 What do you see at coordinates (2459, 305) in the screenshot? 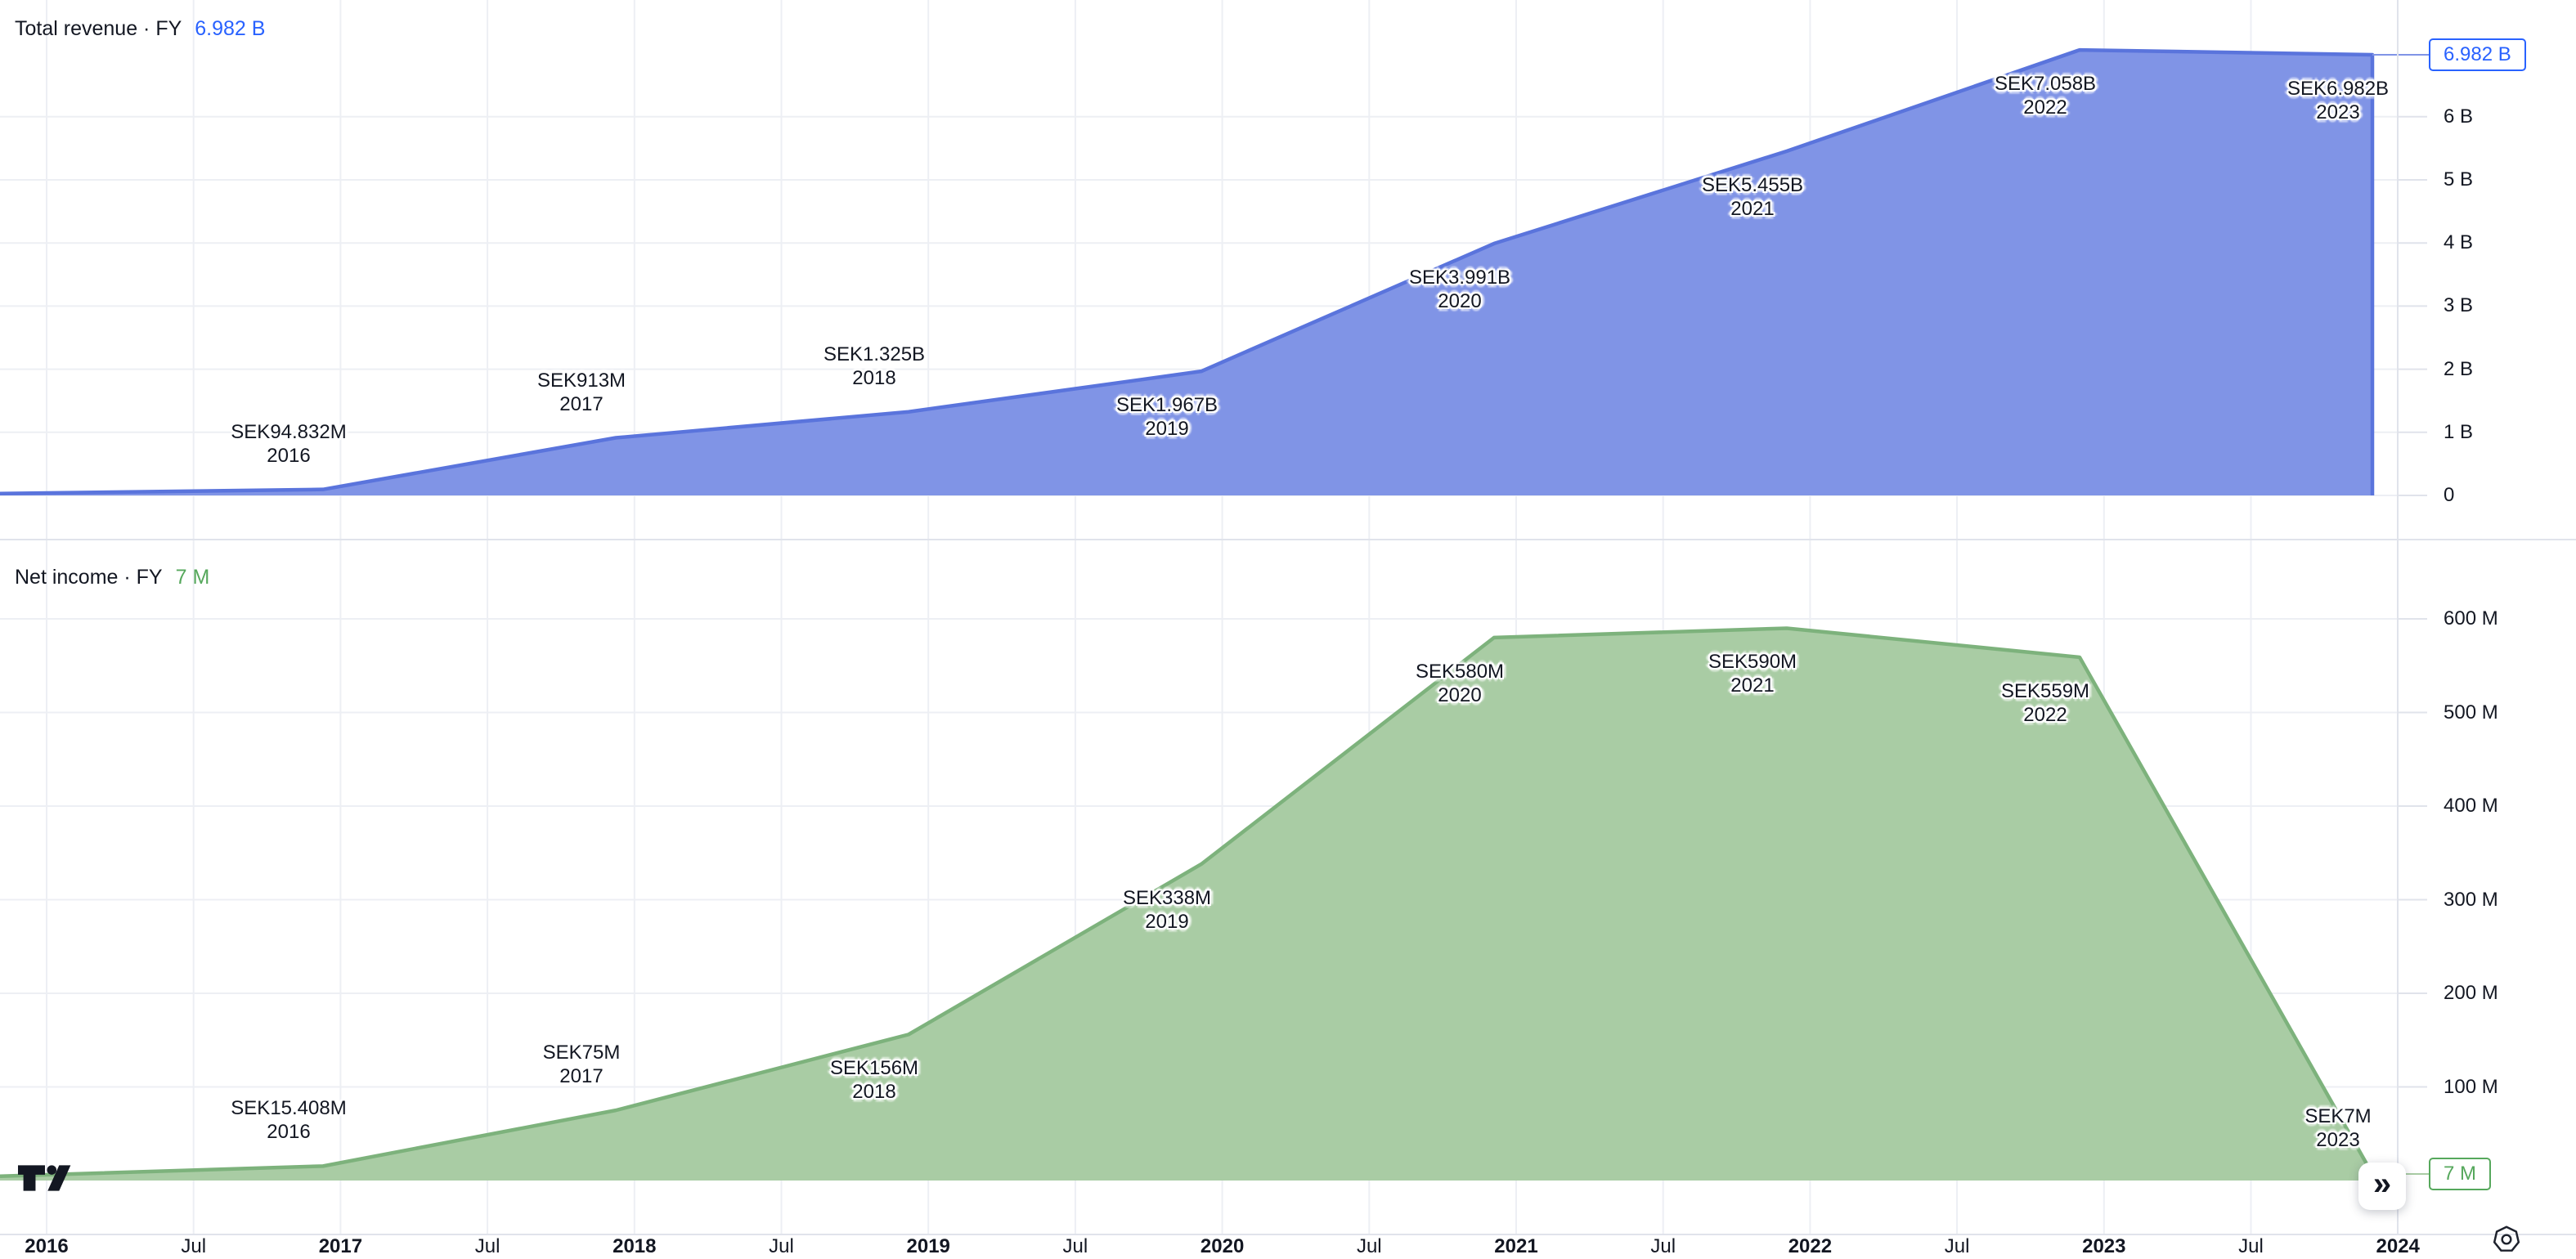
I see `y-axis-tick-label: 3 B` at bounding box center [2459, 305].